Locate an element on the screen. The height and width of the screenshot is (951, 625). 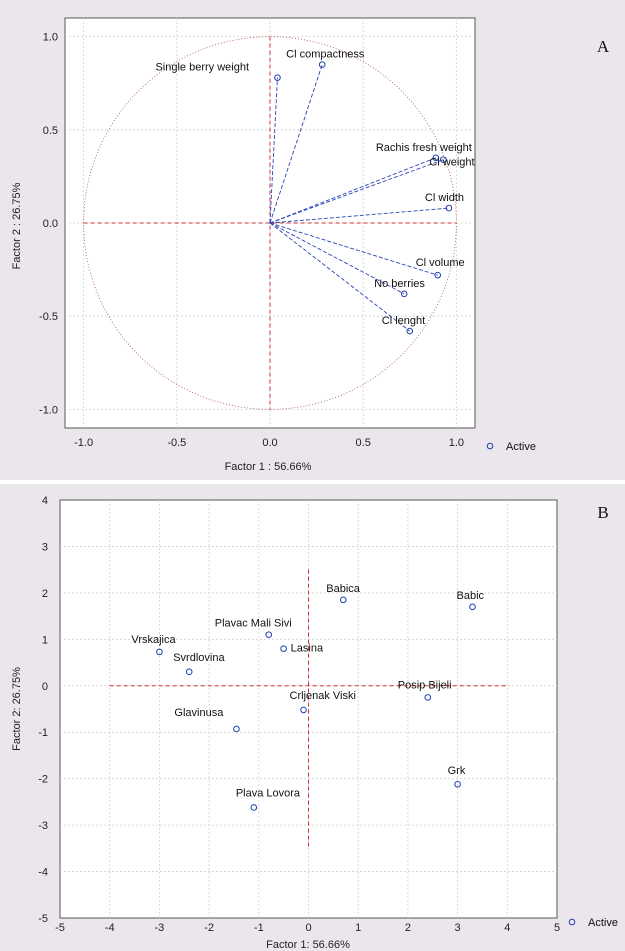
data-label: Posip Bijeli is located at coordinates (425, 685).